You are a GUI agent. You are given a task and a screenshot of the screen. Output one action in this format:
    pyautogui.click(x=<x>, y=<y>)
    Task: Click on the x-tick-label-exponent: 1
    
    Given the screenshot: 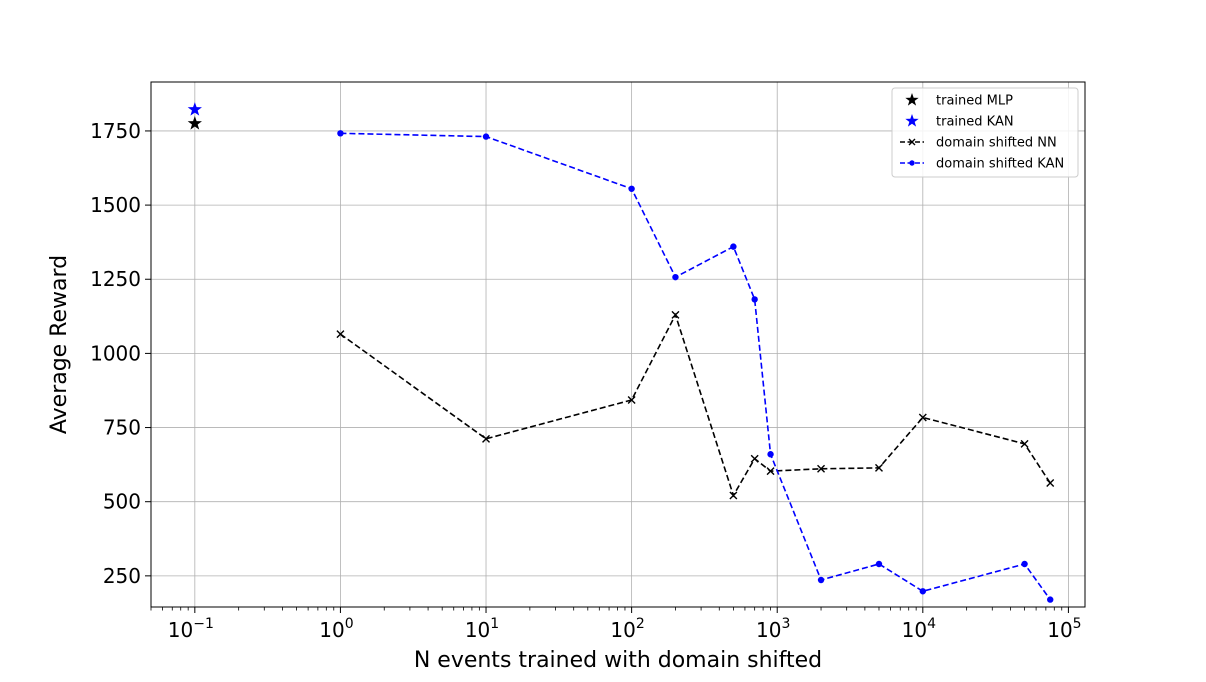 What is the action you would take?
    pyautogui.click(x=494, y=624)
    